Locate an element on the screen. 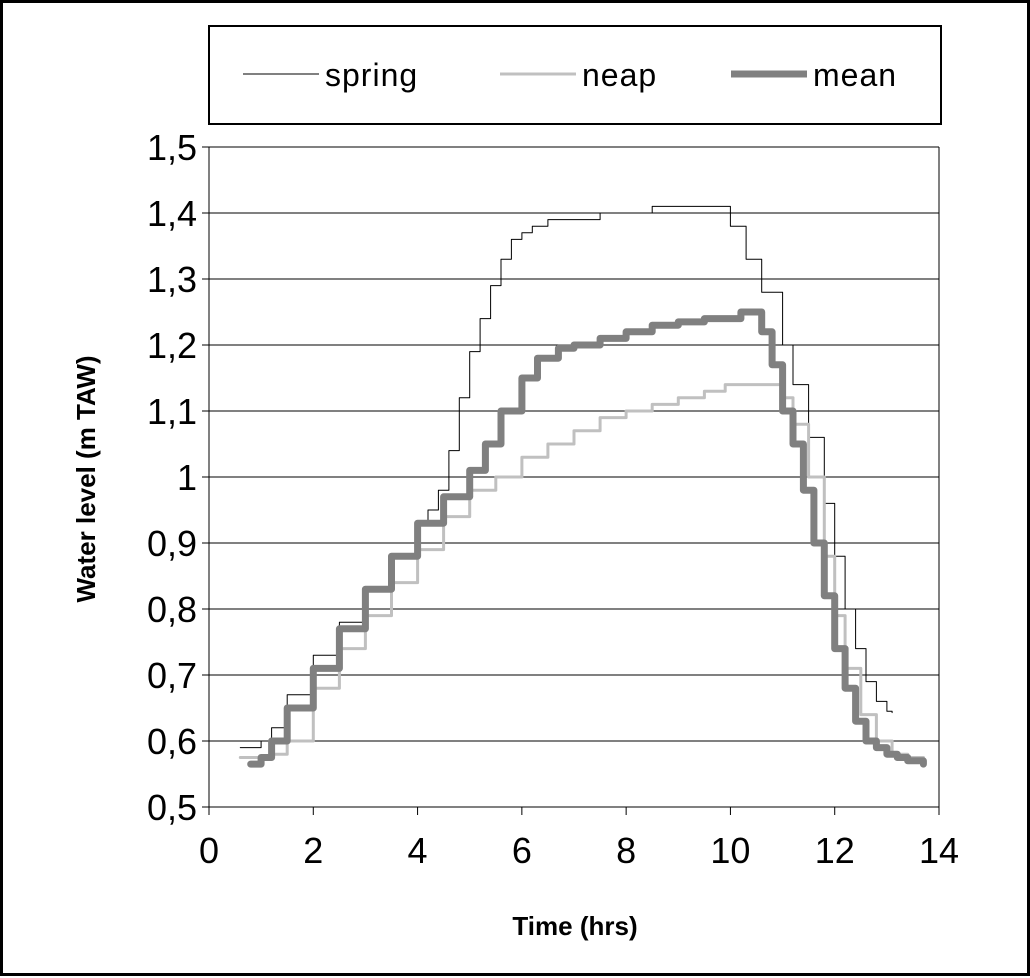 The image size is (1030, 978). legend-label-mean: mean is located at coordinates (855, 75).